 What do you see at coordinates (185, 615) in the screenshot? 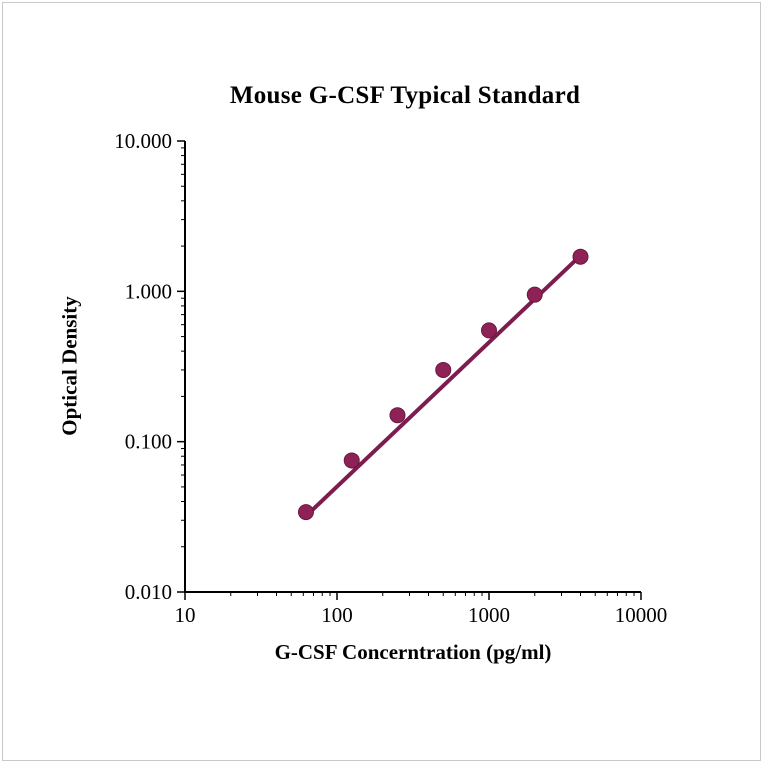
I see `x-tick-label: 10` at bounding box center [185, 615].